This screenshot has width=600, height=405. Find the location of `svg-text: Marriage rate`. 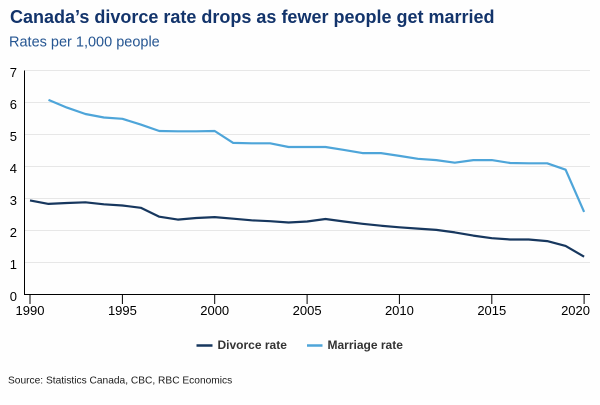

svg-text: Marriage rate is located at coordinates (366, 345).